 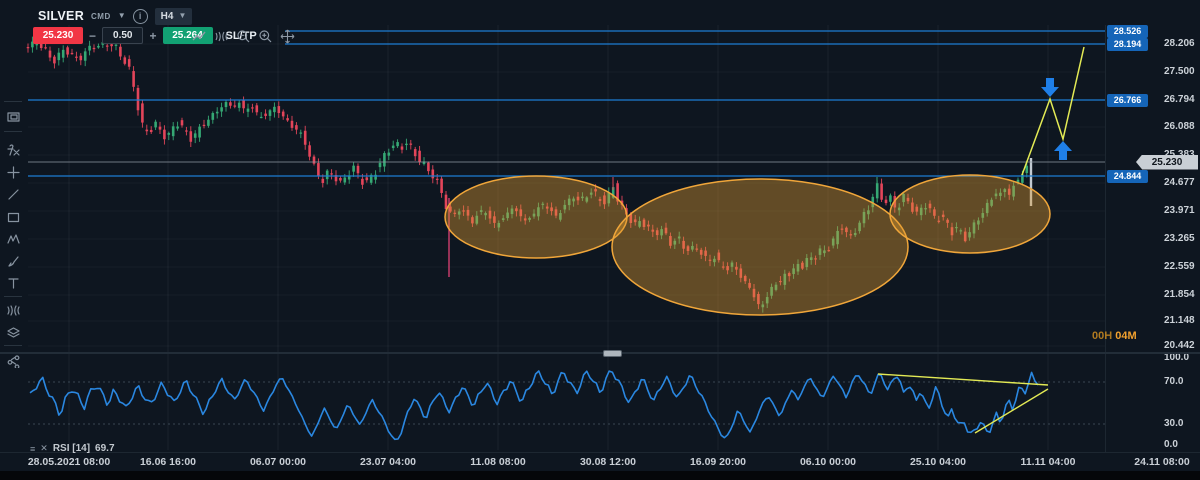 What do you see at coordinates (13, 217) in the screenshot?
I see `rectangle-tool-icon` at bounding box center [13, 217].